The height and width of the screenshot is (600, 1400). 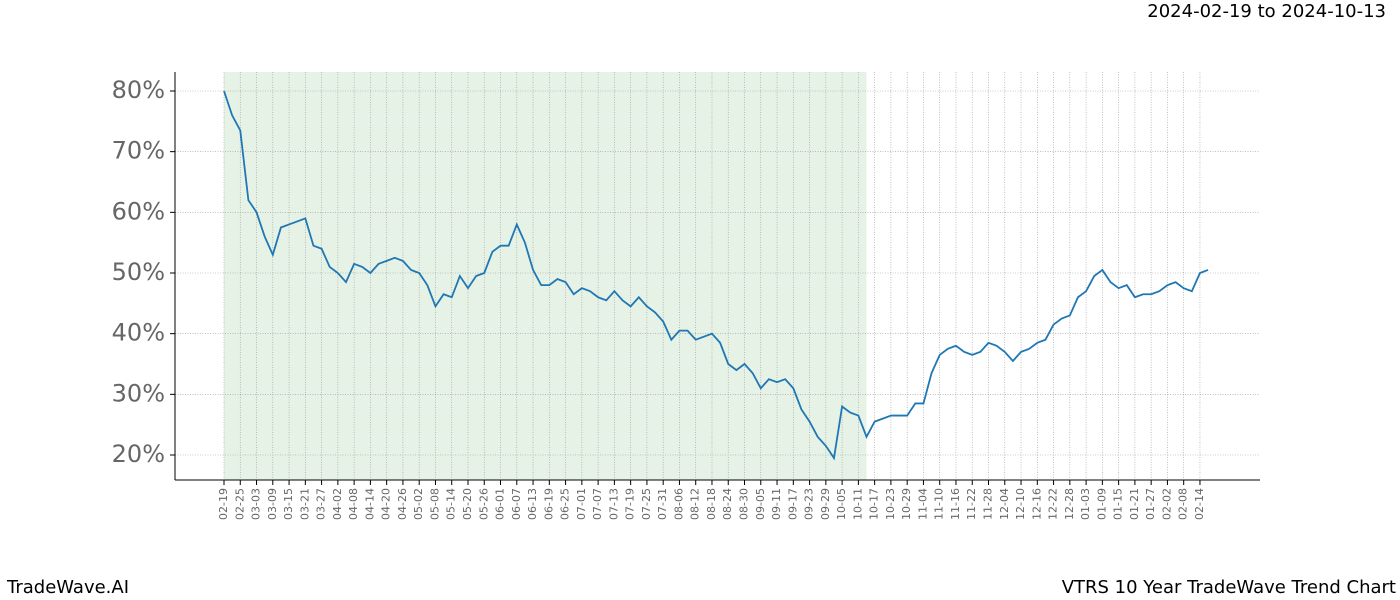 What do you see at coordinates (223, 504) in the screenshot?
I see `x-tick-label: 02-19` at bounding box center [223, 504].